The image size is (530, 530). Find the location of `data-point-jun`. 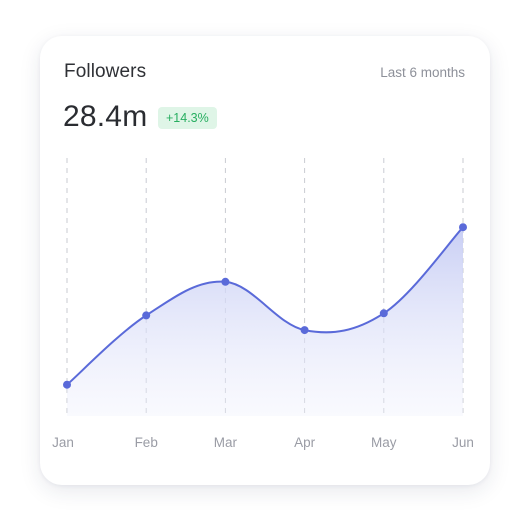

data-point-jun is located at coordinates (463, 227).